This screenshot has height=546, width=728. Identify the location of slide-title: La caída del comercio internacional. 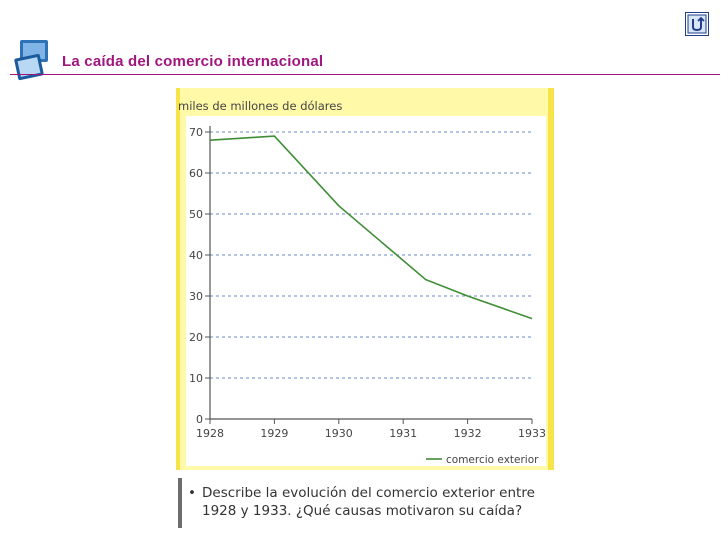
(193, 61).